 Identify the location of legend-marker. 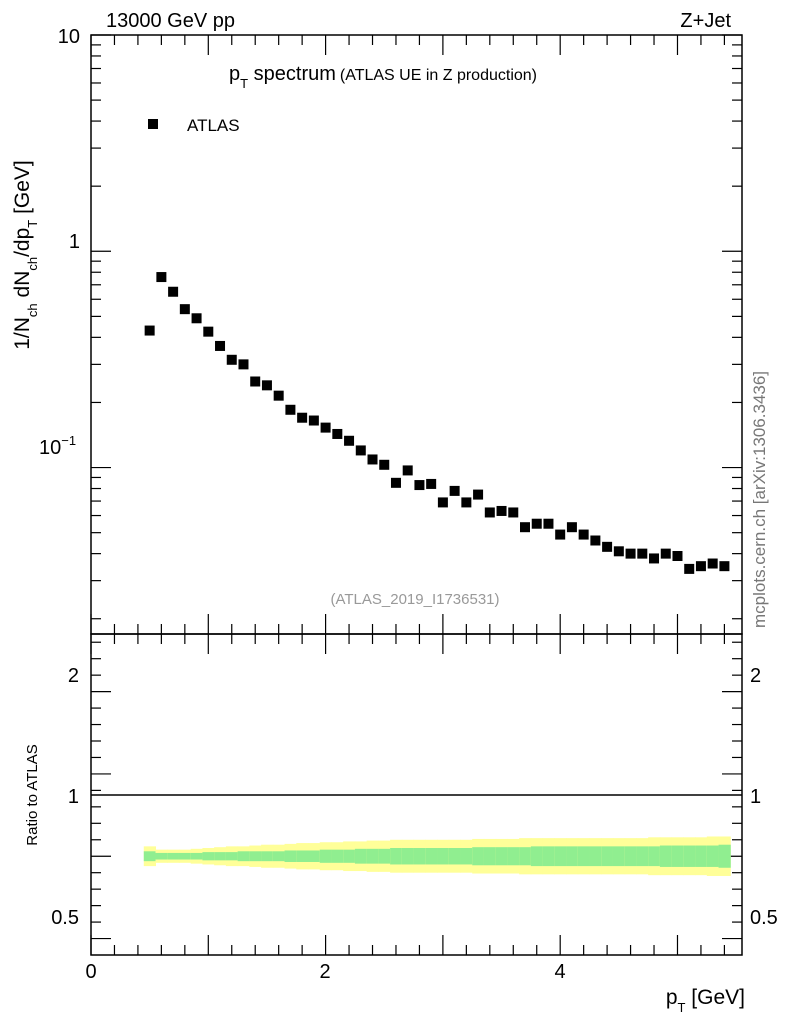
(153, 124).